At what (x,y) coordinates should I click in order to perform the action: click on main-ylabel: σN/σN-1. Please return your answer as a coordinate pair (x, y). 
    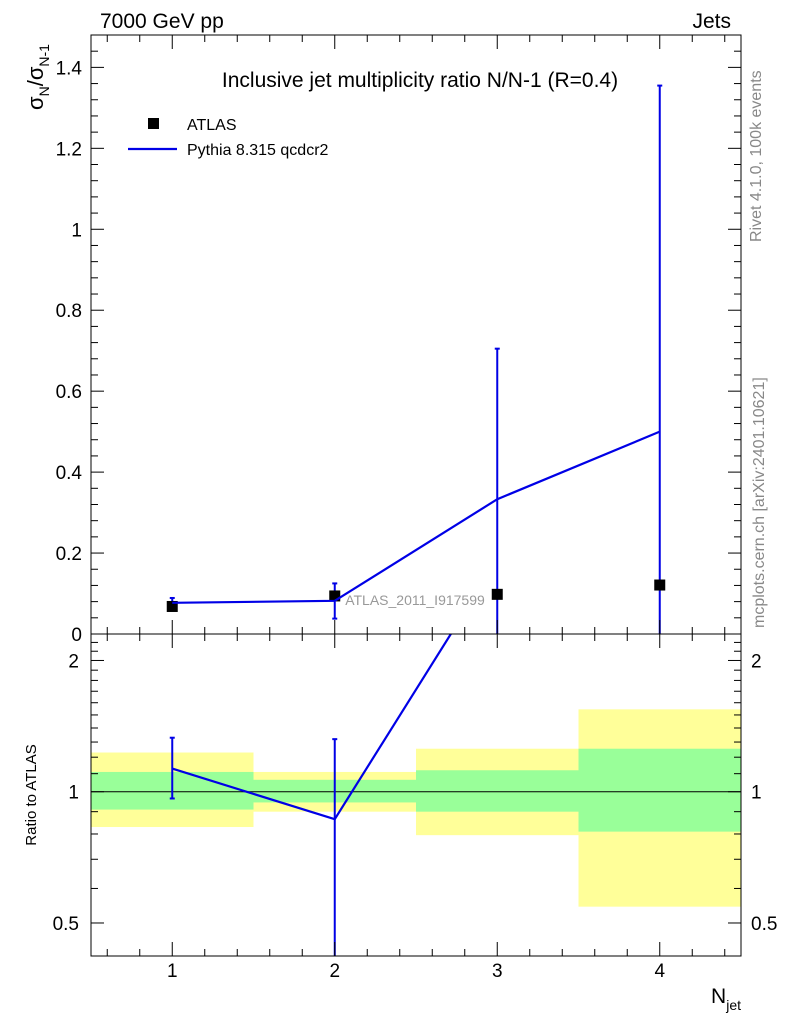
    Looking at the image, I should click on (37, 77).